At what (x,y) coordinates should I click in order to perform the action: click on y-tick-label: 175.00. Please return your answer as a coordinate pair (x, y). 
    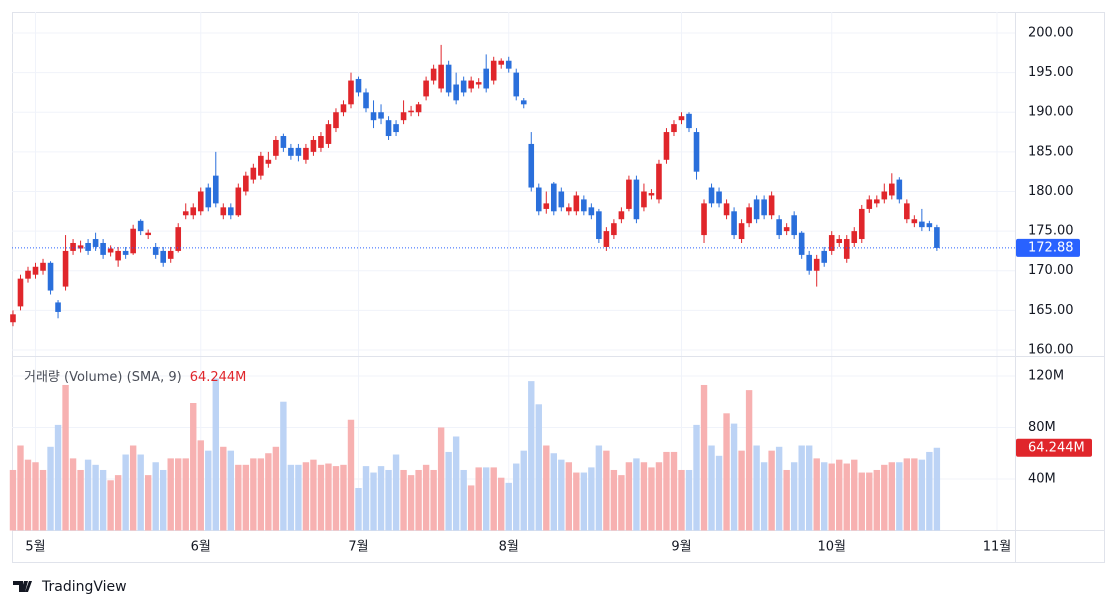
    Looking at the image, I should click on (1051, 231).